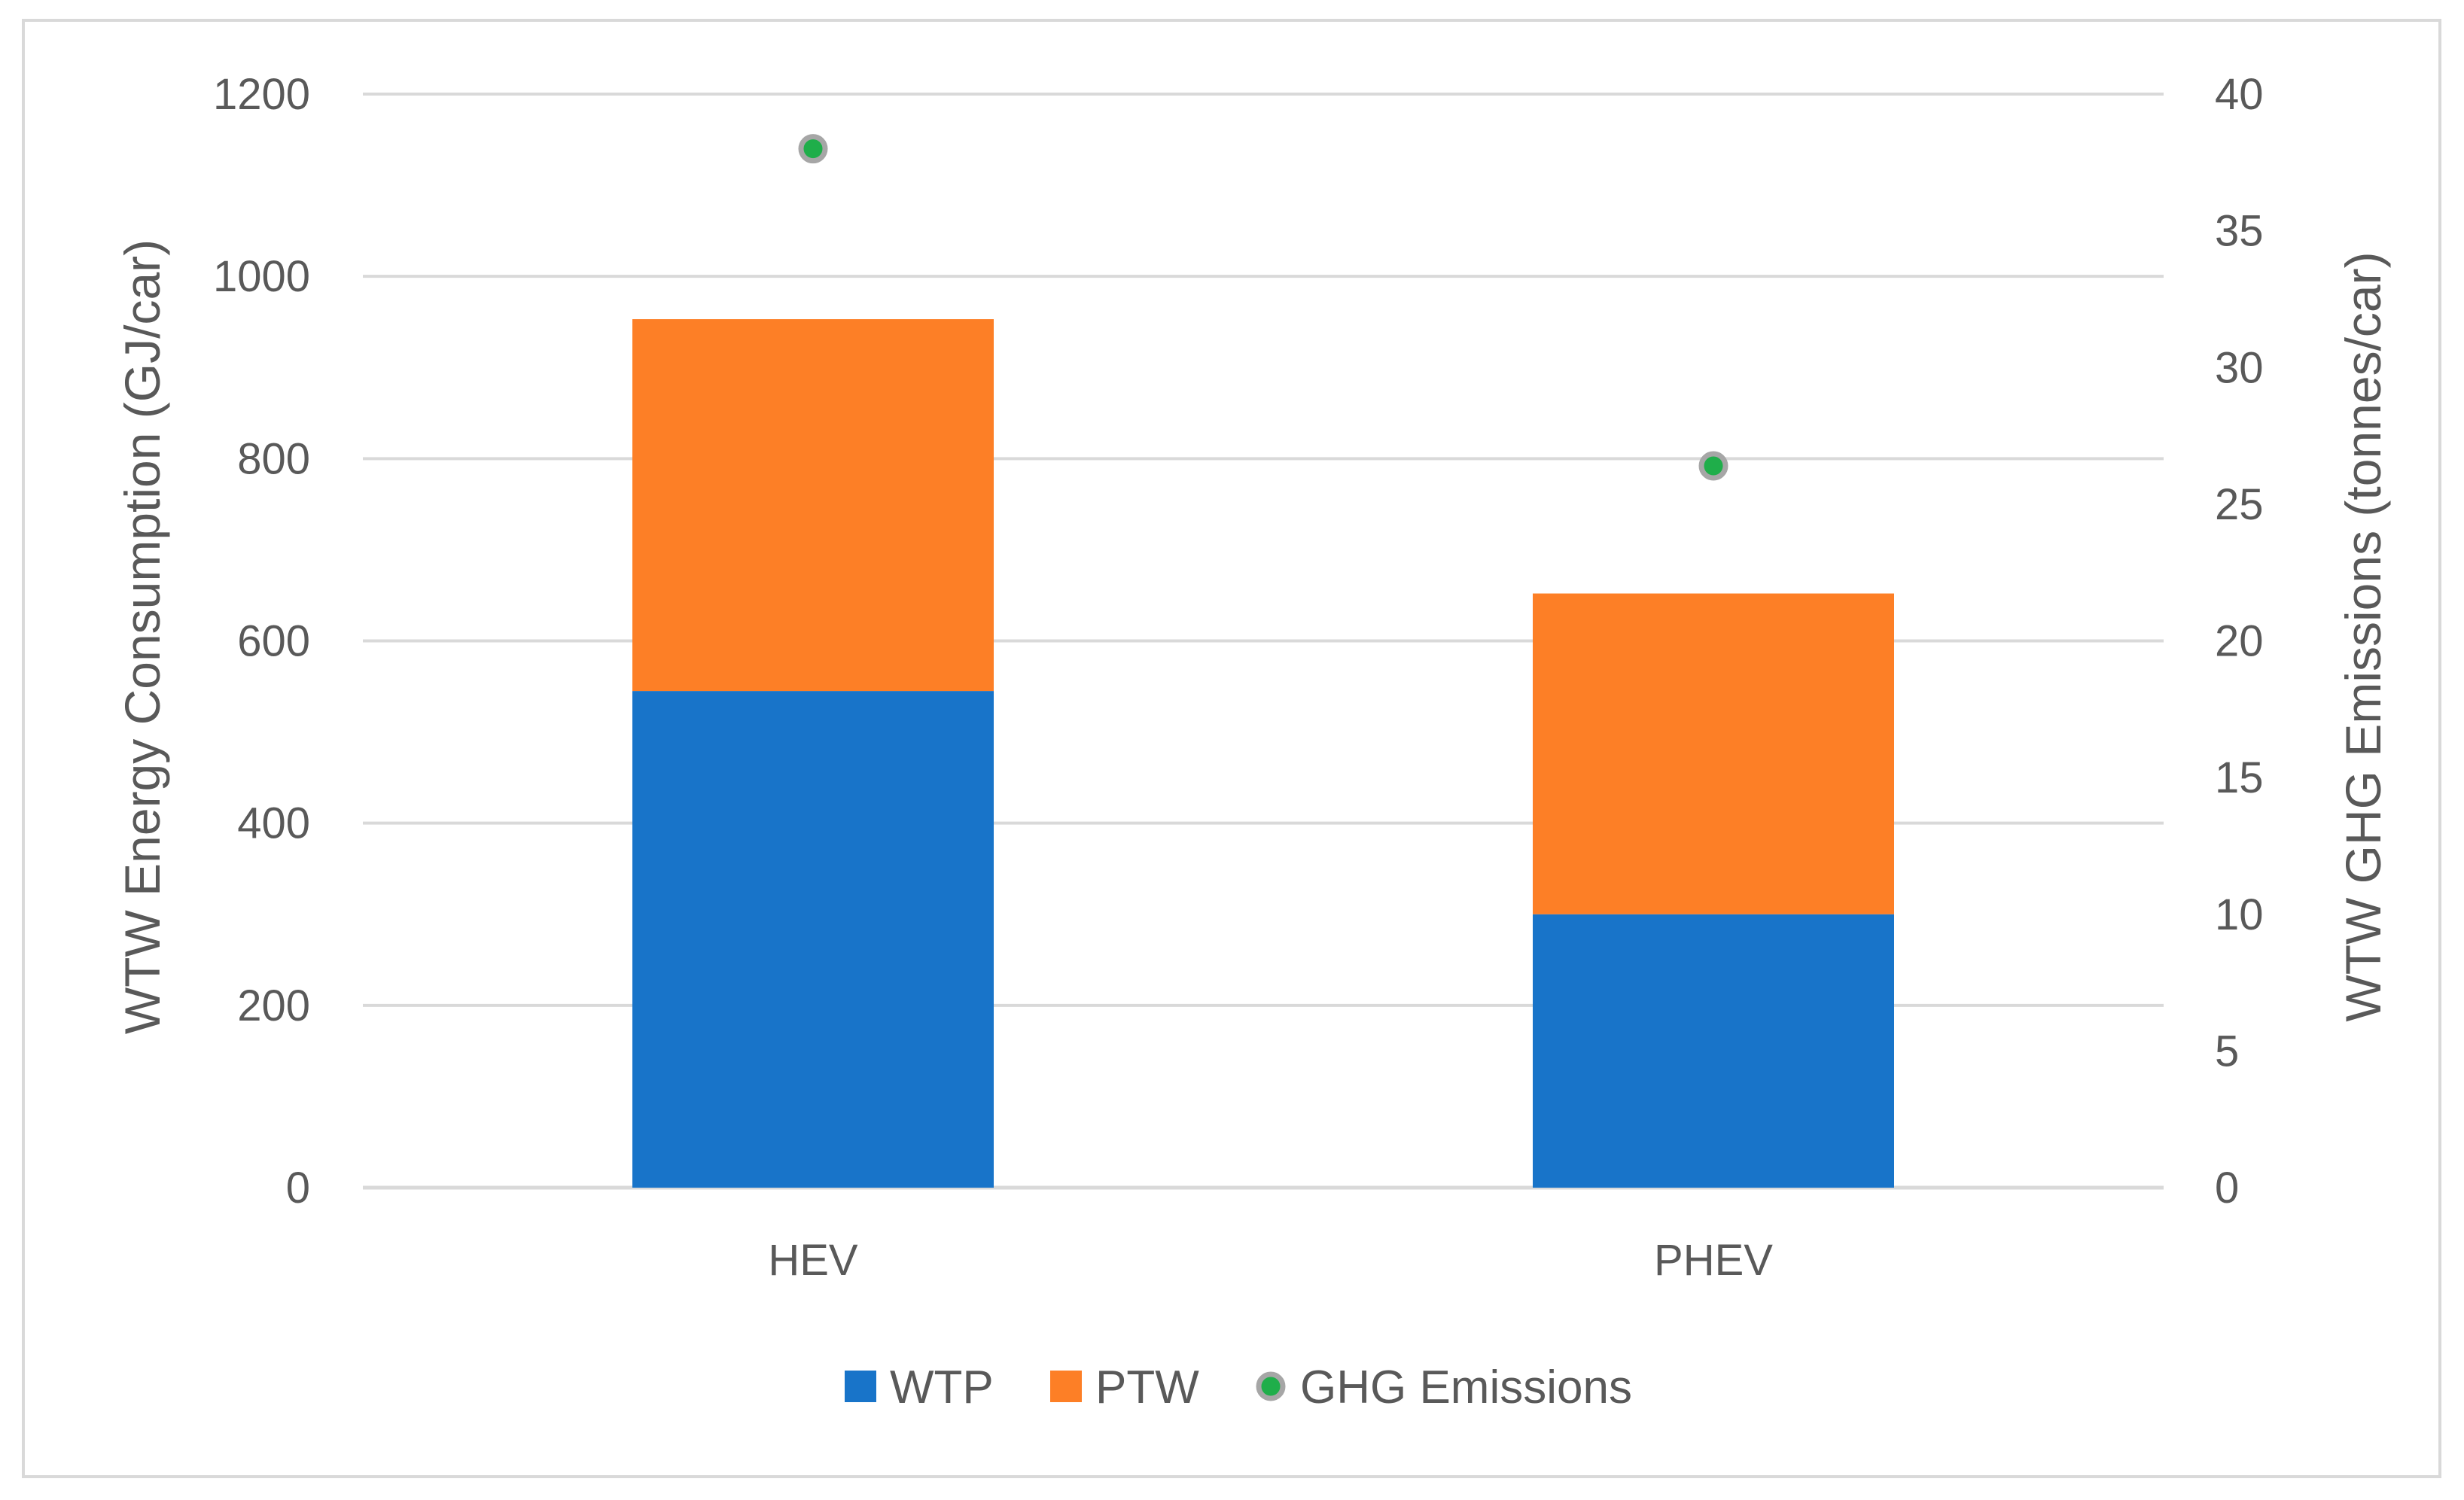 The width and height of the screenshot is (2464, 1500). Describe the element at coordinates (1466, 1388) in the screenshot. I see `legend-label: GHG Emissions` at that location.